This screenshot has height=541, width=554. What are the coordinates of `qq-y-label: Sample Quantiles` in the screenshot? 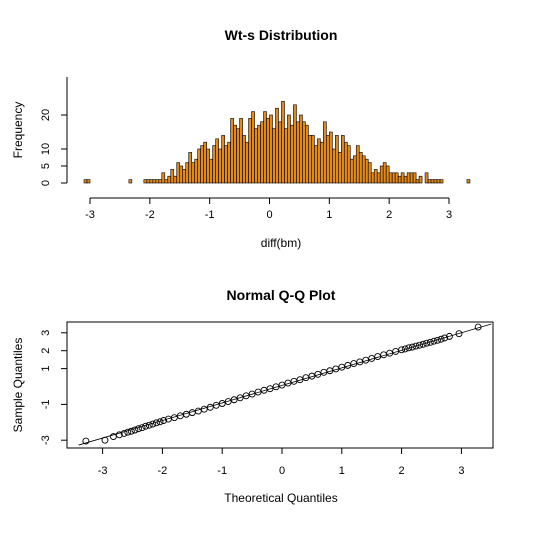 It's located at (18, 385).